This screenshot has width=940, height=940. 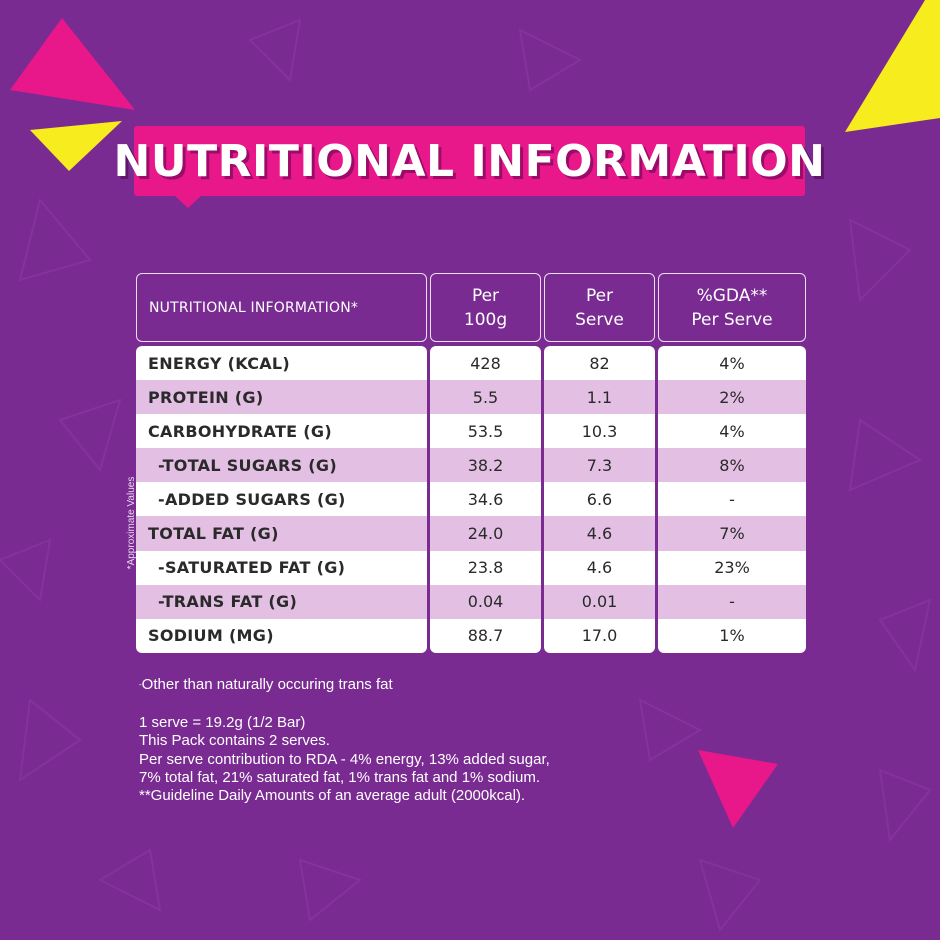 What do you see at coordinates (281, 601) in the screenshot?
I see `row-label-trans-fat: -TRANS FAT (G)` at bounding box center [281, 601].